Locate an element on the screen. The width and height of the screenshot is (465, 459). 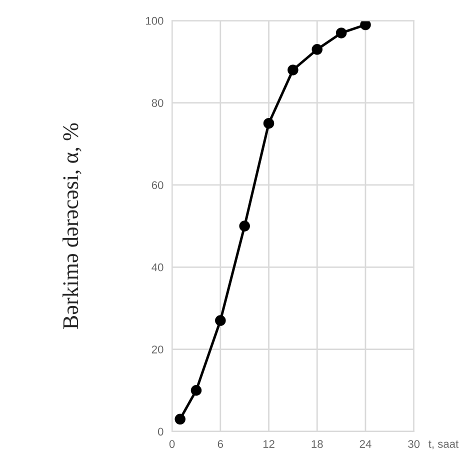
x-tick-label: 0 is located at coordinates (172, 444).